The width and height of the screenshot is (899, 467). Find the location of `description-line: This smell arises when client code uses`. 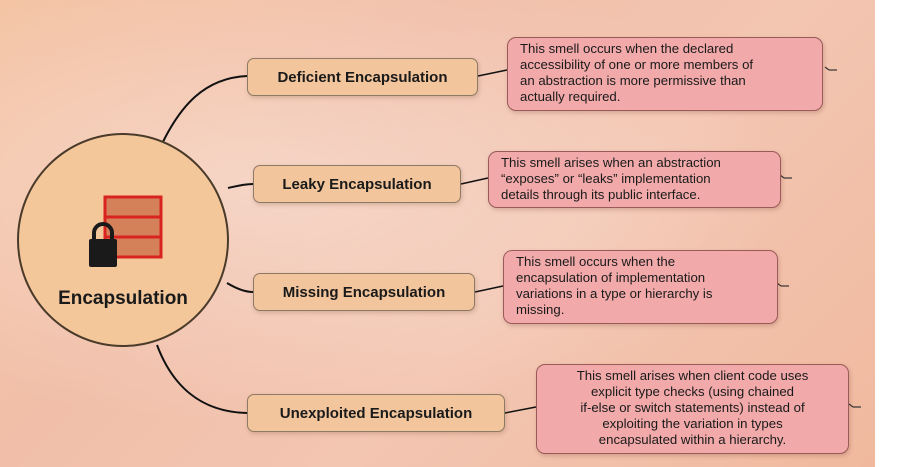

description-line: This smell arises when client code uses is located at coordinates (692, 375).